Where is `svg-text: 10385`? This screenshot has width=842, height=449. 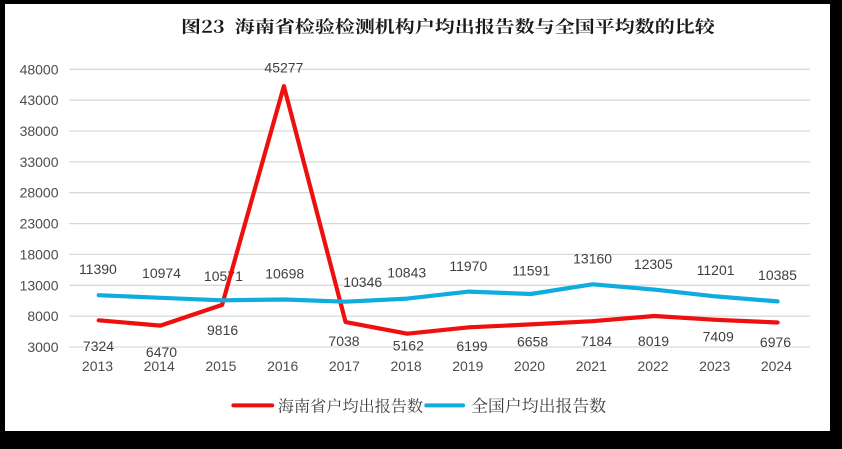 svg-text: 10385 is located at coordinates (777, 275).